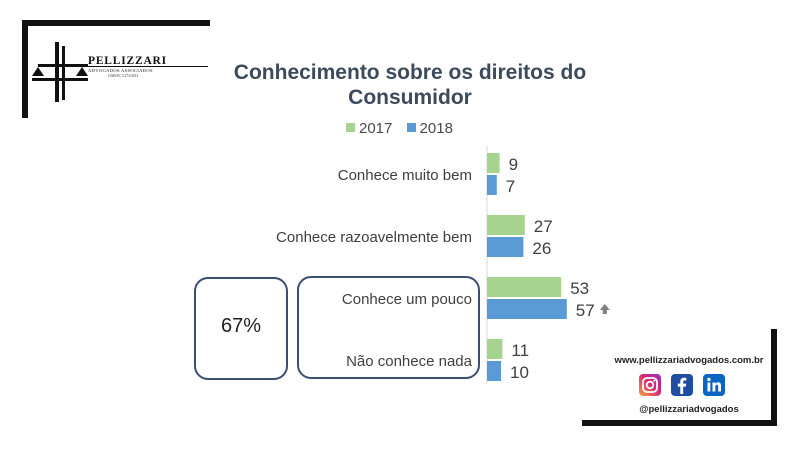 The image size is (800, 450). I want to click on data-label-2018-1: 26, so click(541, 248).